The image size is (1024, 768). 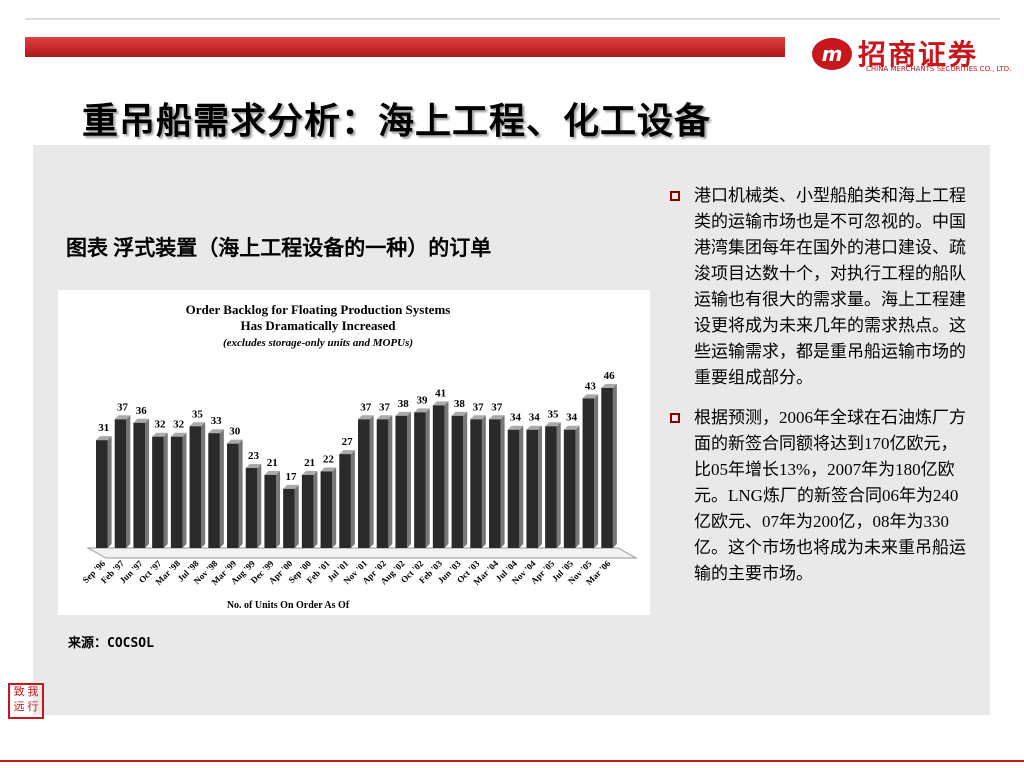 I want to click on stamp: 致 我远 行, so click(x=26, y=701).